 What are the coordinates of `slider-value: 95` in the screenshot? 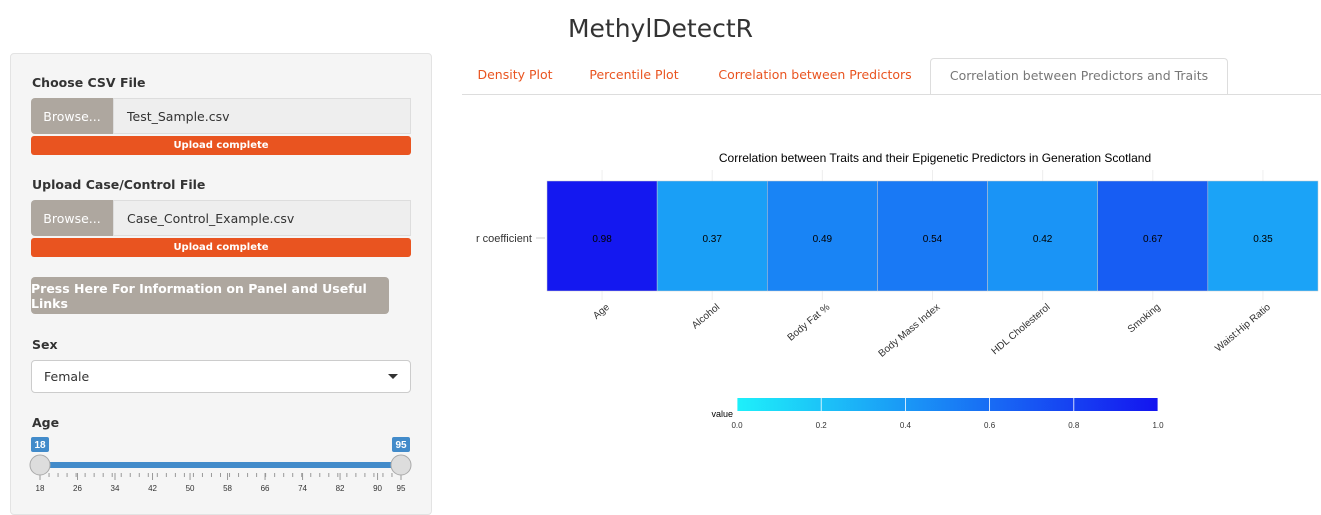 It's located at (401, 445).